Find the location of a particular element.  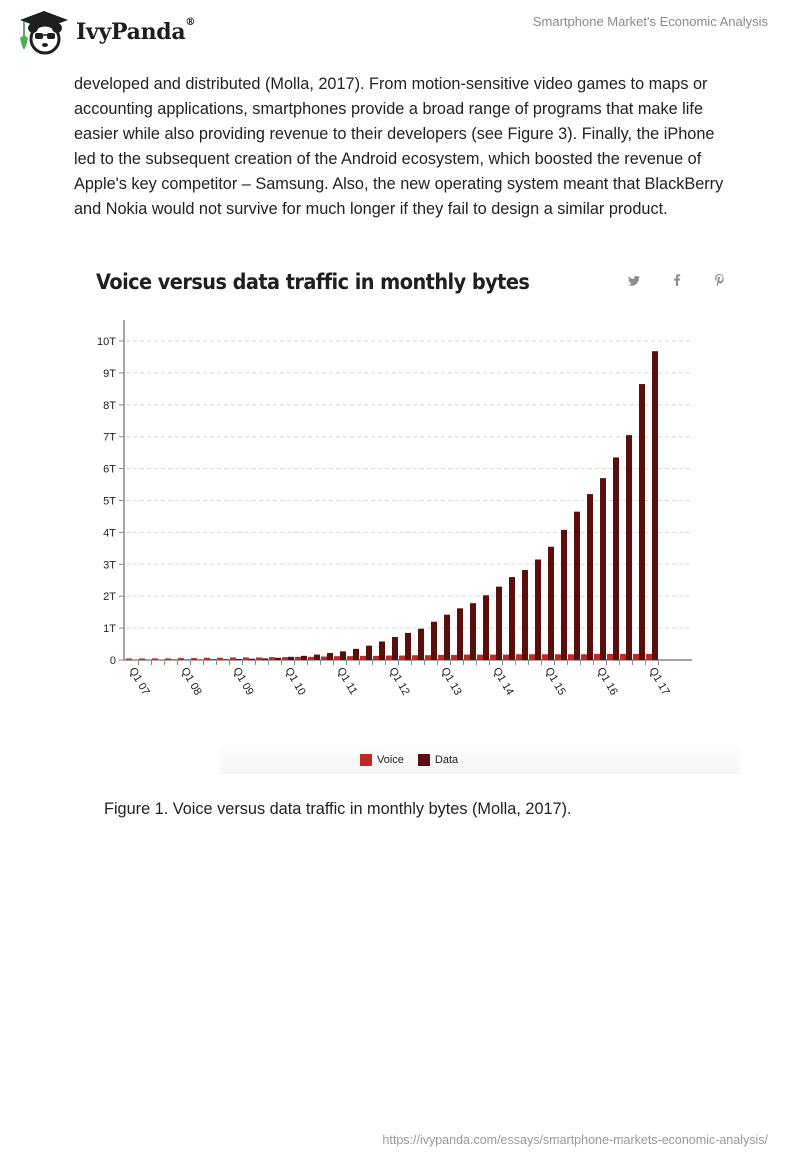

legend-item-data: Data is located at coordinates (438, 760).